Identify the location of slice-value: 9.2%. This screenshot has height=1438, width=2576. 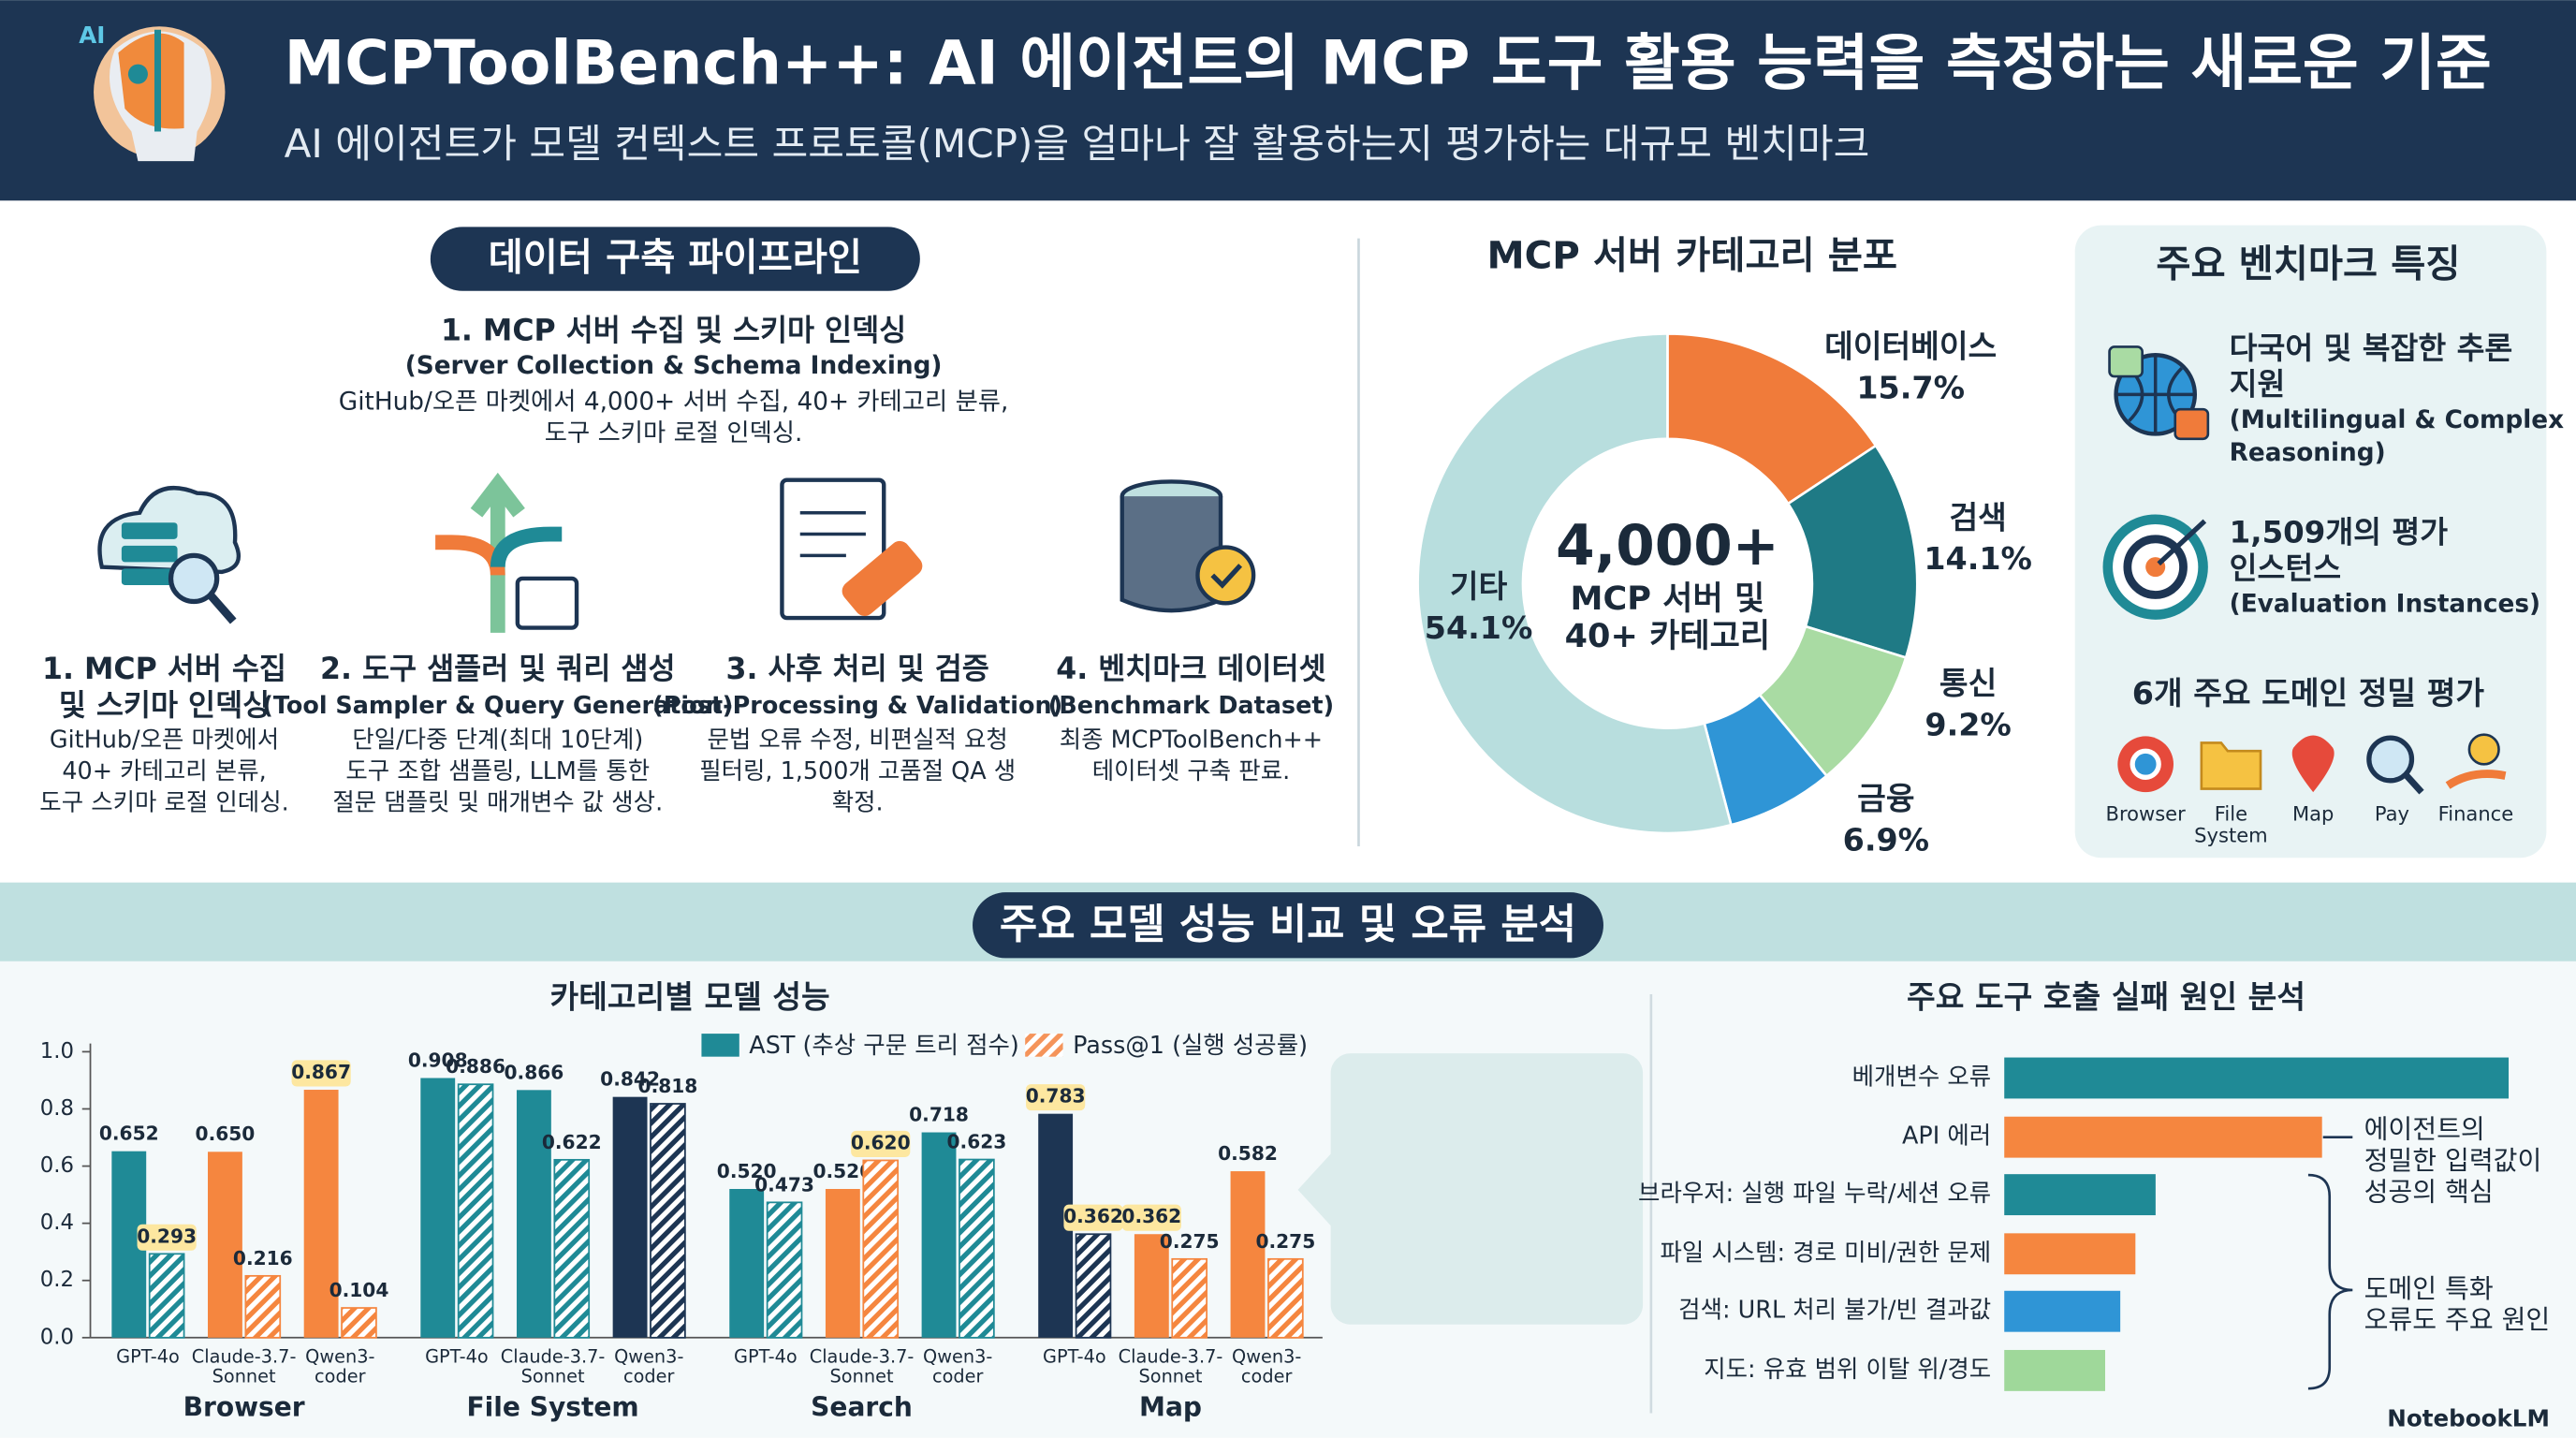
(1968, 724).